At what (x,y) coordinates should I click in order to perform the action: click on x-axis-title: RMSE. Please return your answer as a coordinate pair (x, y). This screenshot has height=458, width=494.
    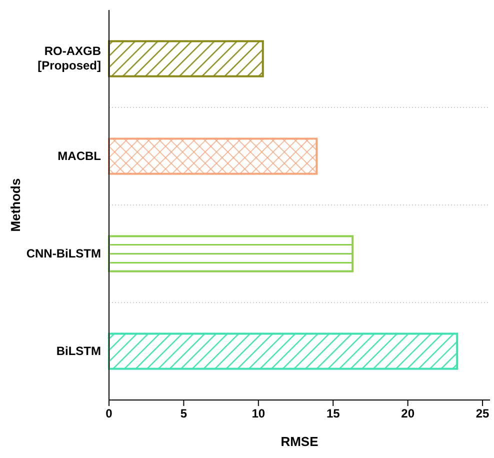
    Looking at the image, I should click on (299, 441).